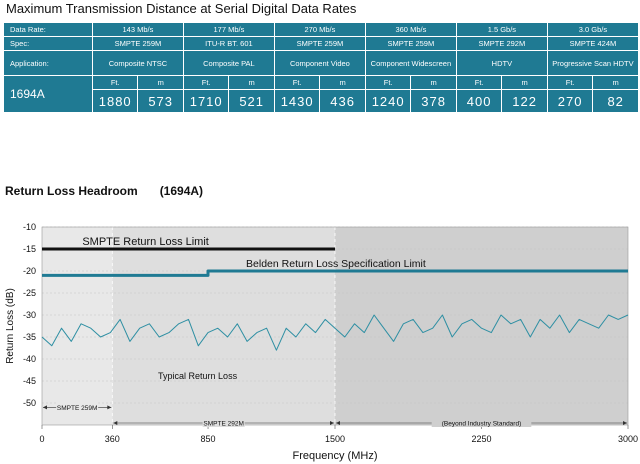 The image size is (640, 464). Describe the element at coordinates (593, 29) in the screenshot. I see `table-cell: 3.0 Gb/s` at that location.